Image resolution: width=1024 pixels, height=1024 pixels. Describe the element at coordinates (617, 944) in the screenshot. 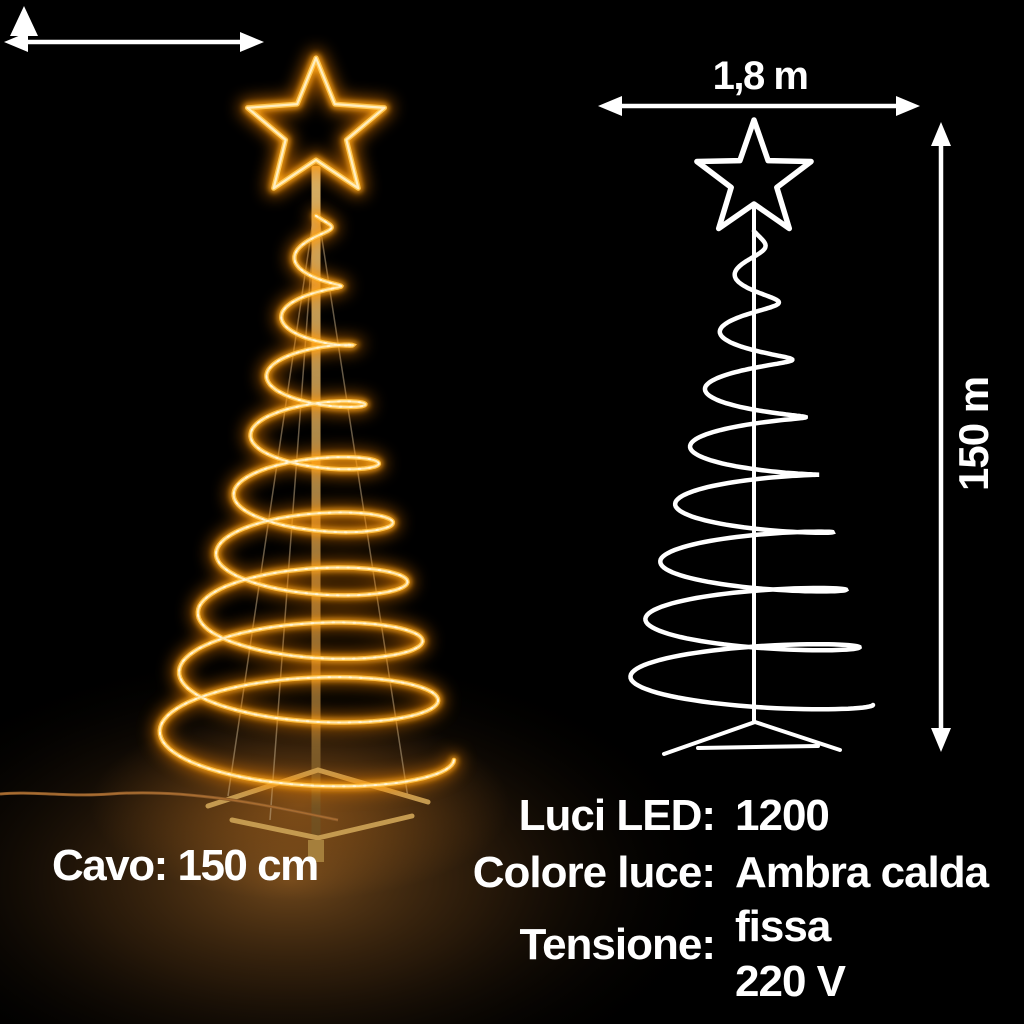

I see `spec-label-tensione: Tensione:` at that location.